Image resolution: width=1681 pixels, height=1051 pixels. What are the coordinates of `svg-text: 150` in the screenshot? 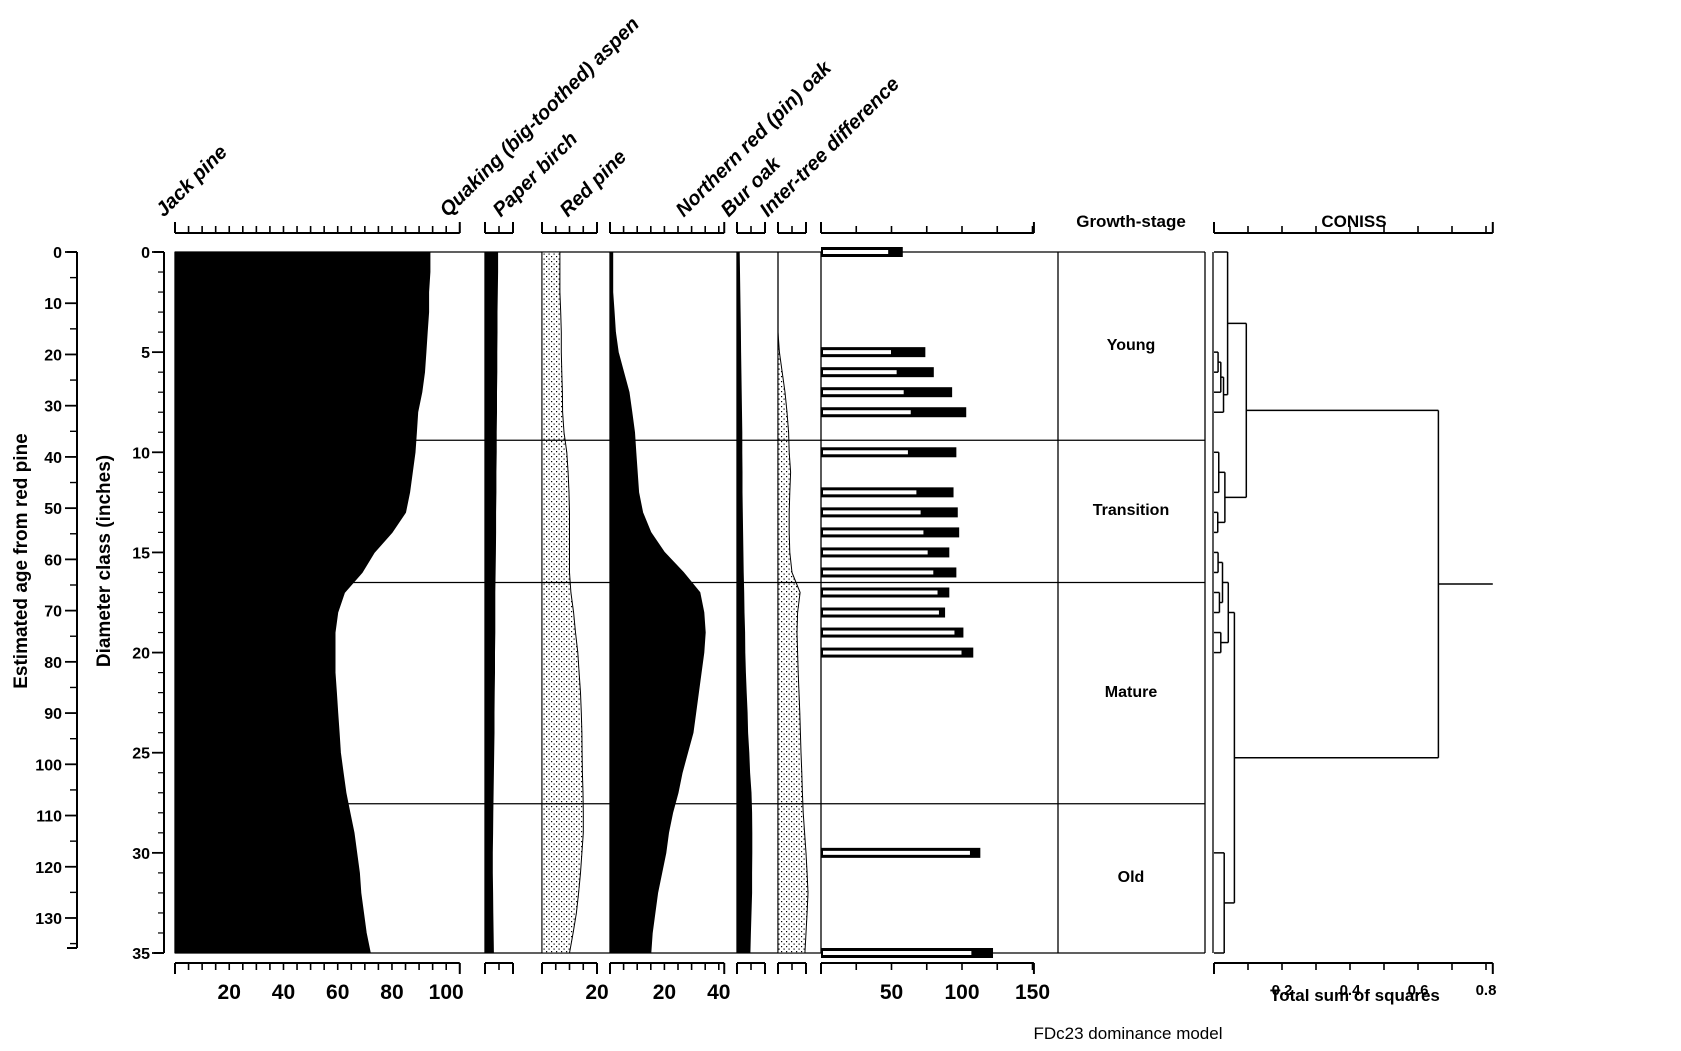 It's located at (1032, 992).